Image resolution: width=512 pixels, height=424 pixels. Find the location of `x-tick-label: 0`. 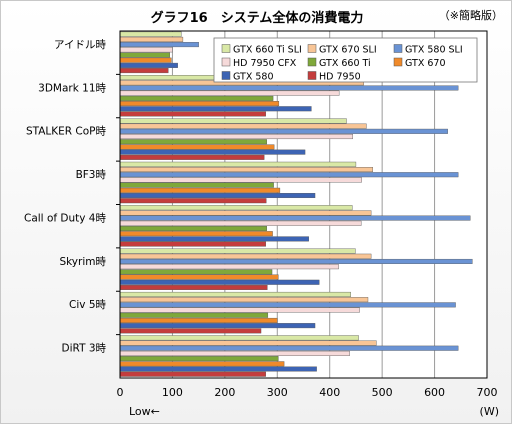

x-tick-label: 0 is located at coordinates (120, 392).